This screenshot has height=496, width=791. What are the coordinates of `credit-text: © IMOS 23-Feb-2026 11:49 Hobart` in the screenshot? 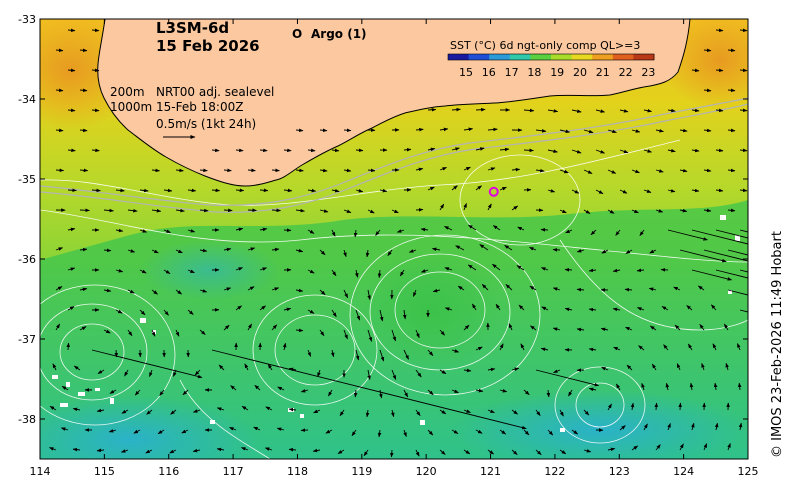 It's located at (777, 344).